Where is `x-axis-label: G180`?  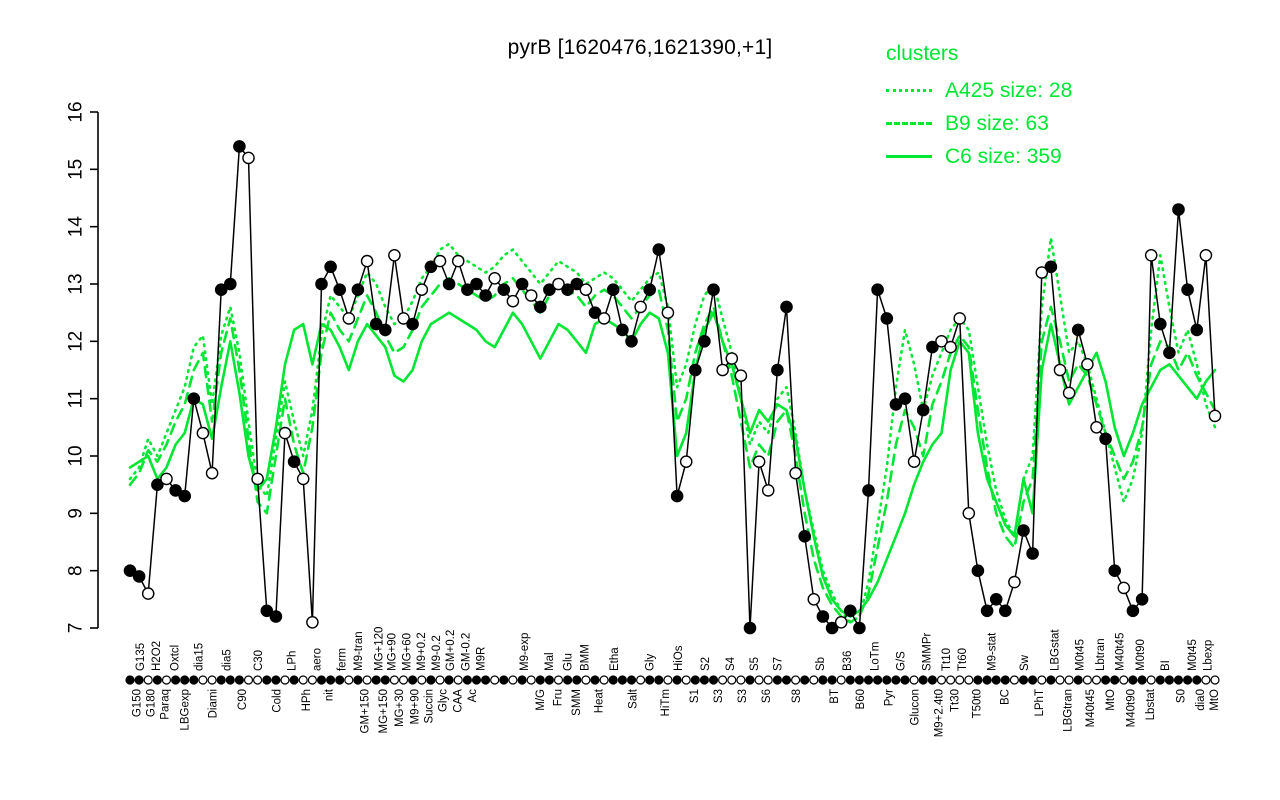
x-axis-label: G180 is located at coordinates (152, 703).